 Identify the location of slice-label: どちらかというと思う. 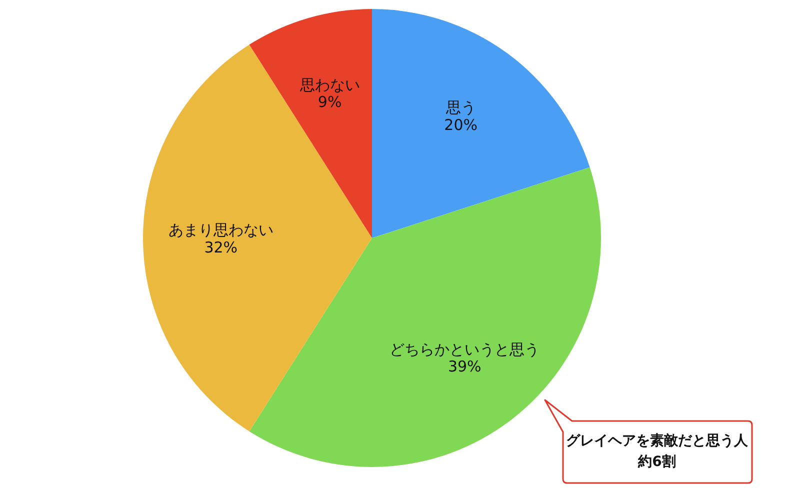
(465, 349).